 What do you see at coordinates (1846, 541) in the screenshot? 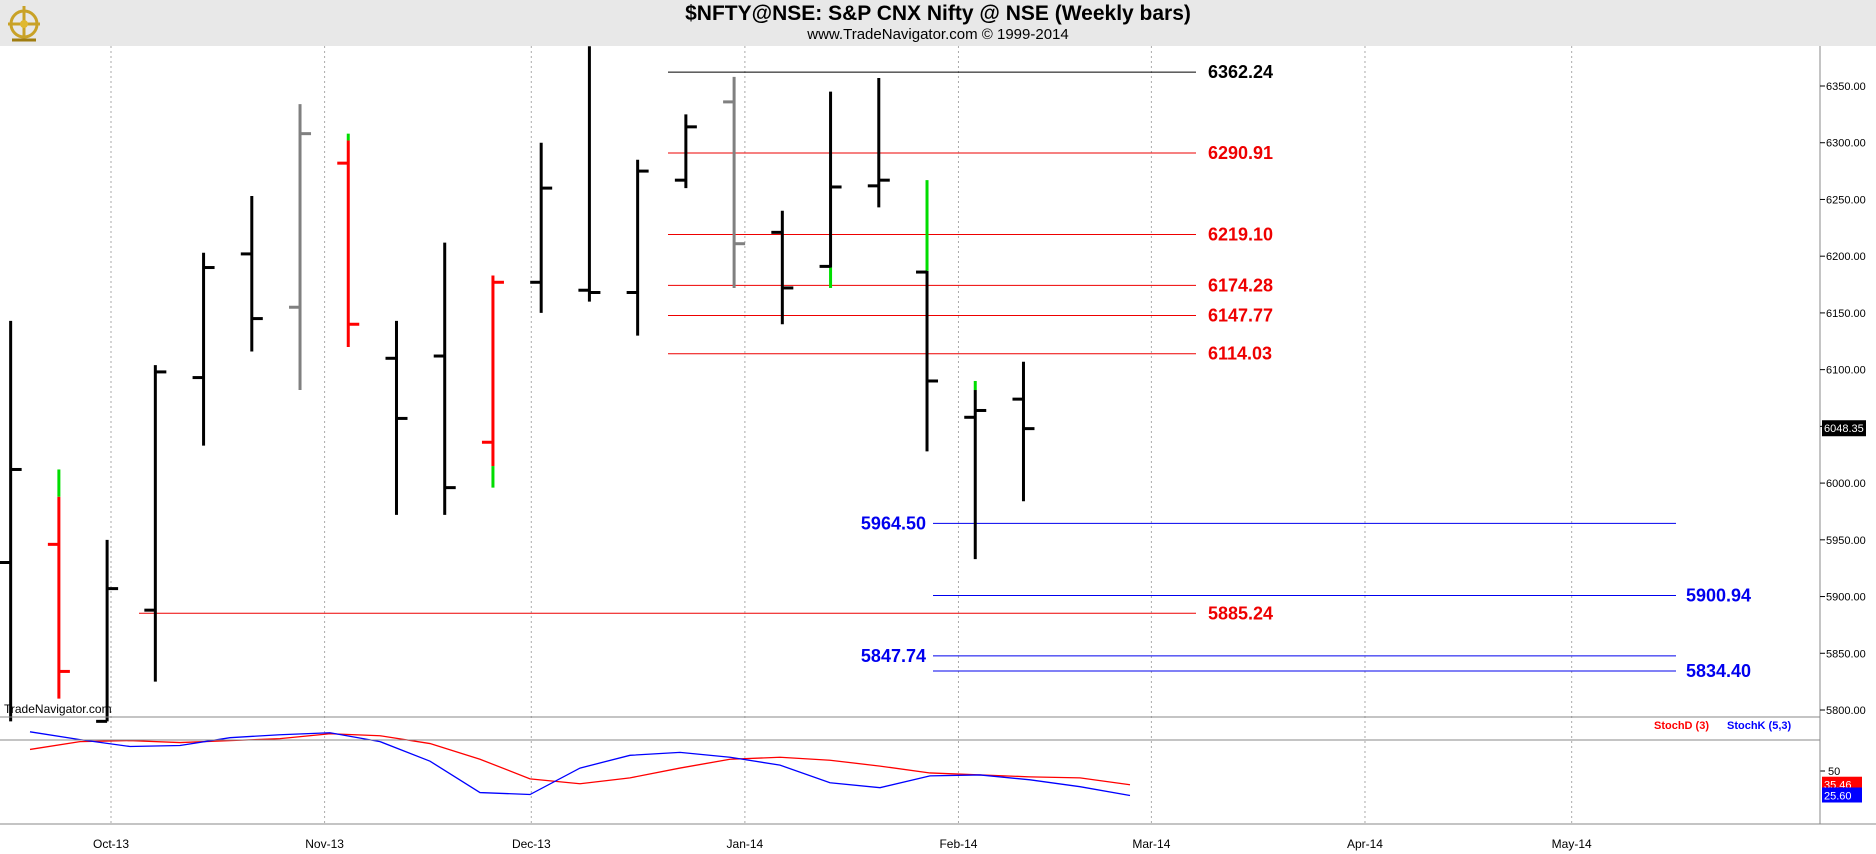
I see `y-tick-label: 5950.00` at bounding box center [1846, 541].